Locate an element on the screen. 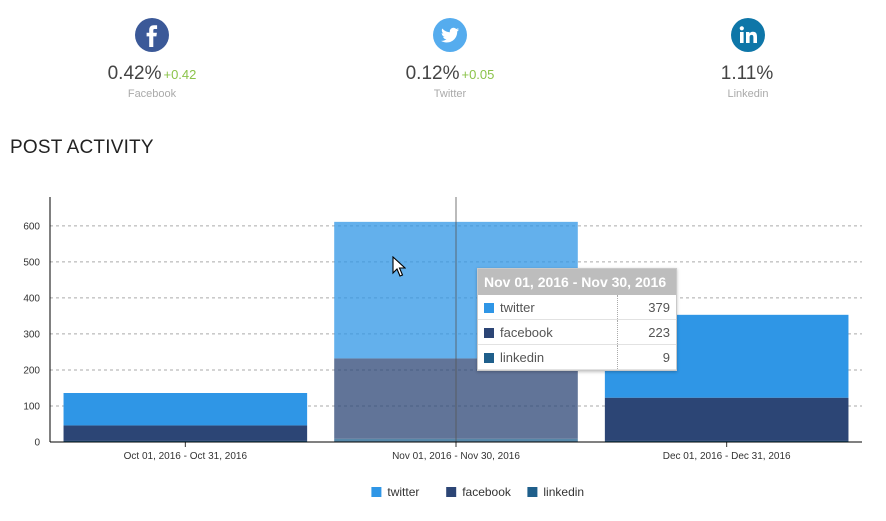  twitter-icon is located at coordinates (450, 35).